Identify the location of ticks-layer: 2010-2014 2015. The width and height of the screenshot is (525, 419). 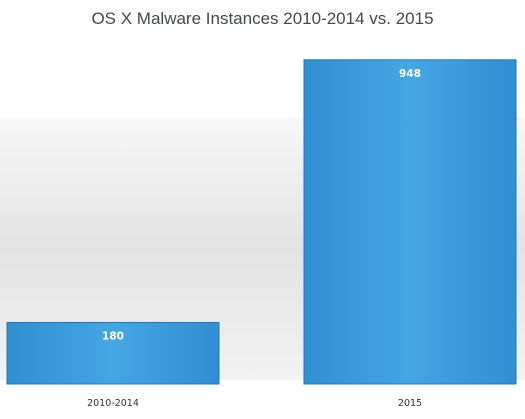
(254, 403).